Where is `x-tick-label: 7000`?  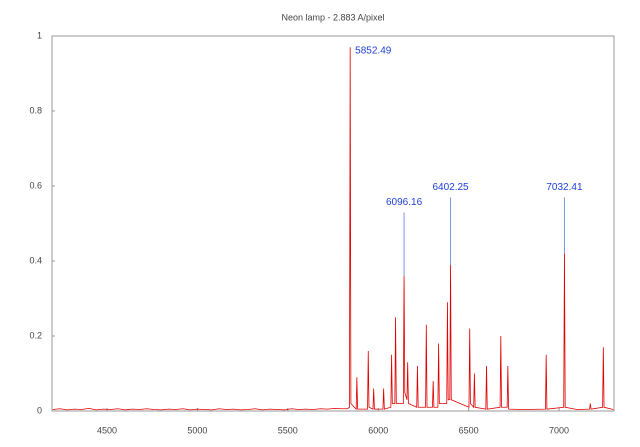
x-tick-label: 7000 is located at coordinates (559, 430).